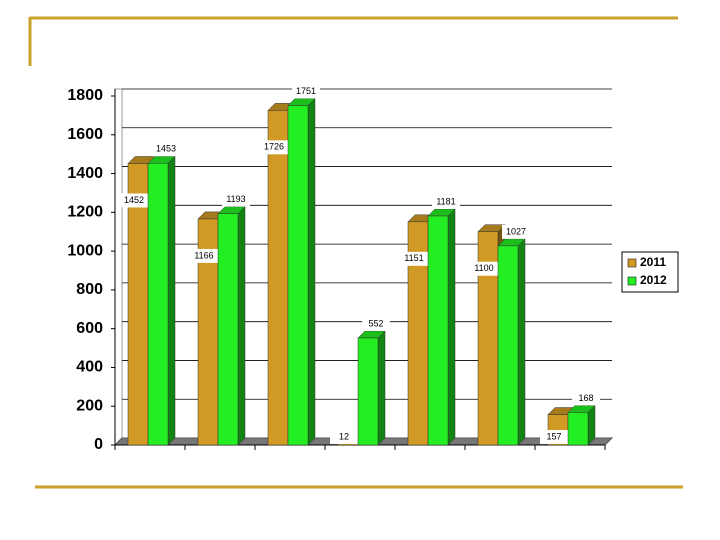  I want to click on value-label: 168, so click(585, 398).